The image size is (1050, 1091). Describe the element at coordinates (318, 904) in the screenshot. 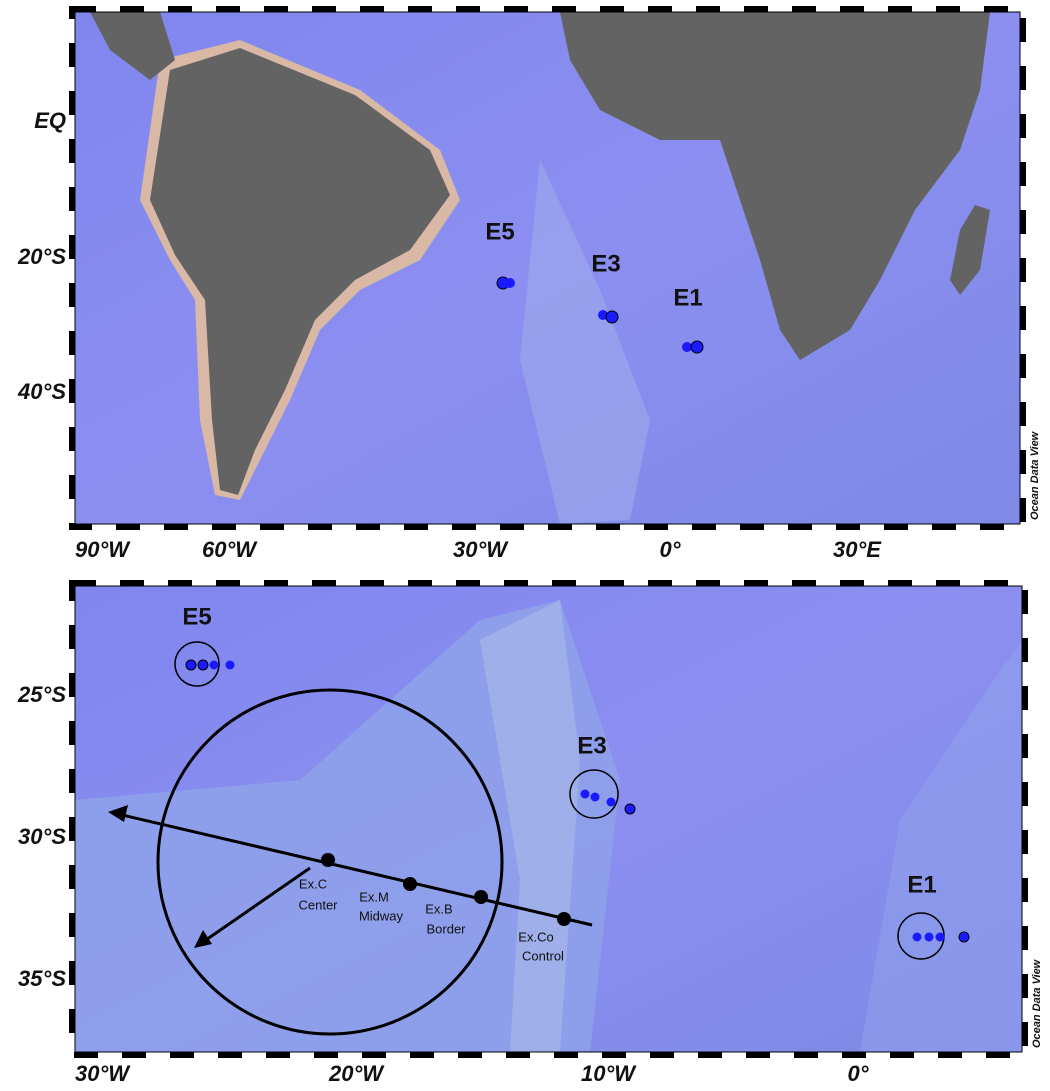

I see `site-name: Center` at that location.